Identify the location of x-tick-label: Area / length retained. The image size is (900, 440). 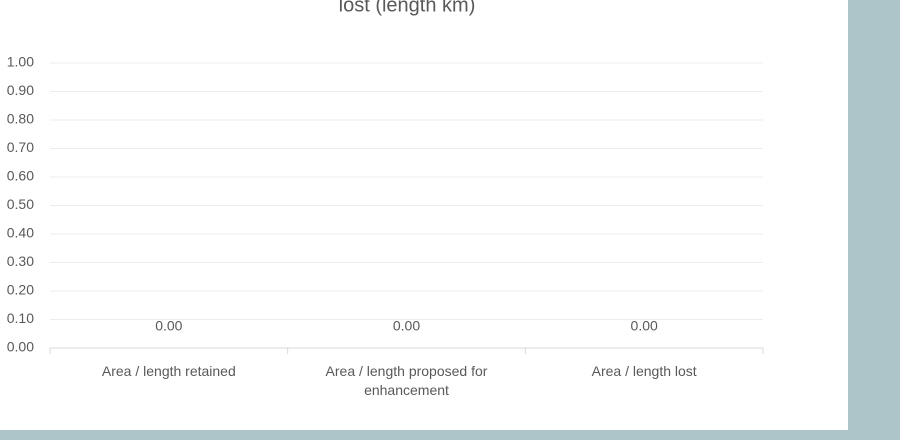
(168, 371).